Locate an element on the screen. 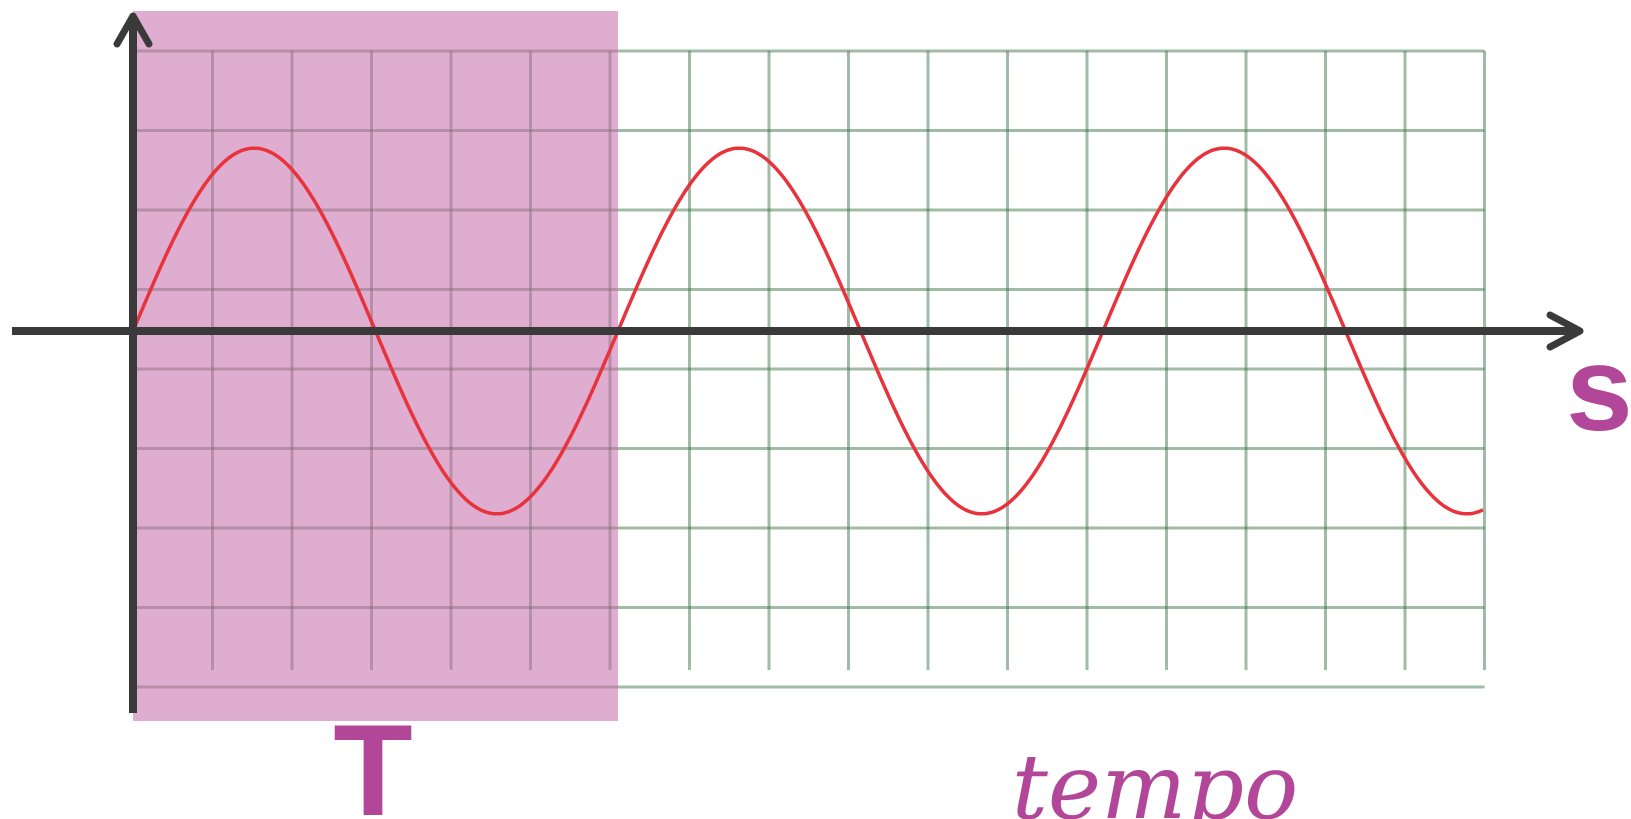 This screenshot has width=1631, height=819. time-axis-label: tempo is located at coordinates (1155, 777).